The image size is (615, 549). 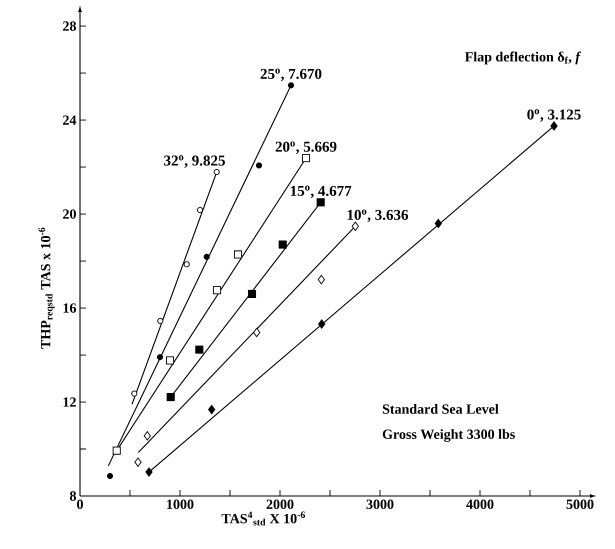 What do you see at coordinates (523, 58) in the screenshot?
I see `annotation: Flap deflection δ$_{f}$, f` at bounding box center [523, 58].